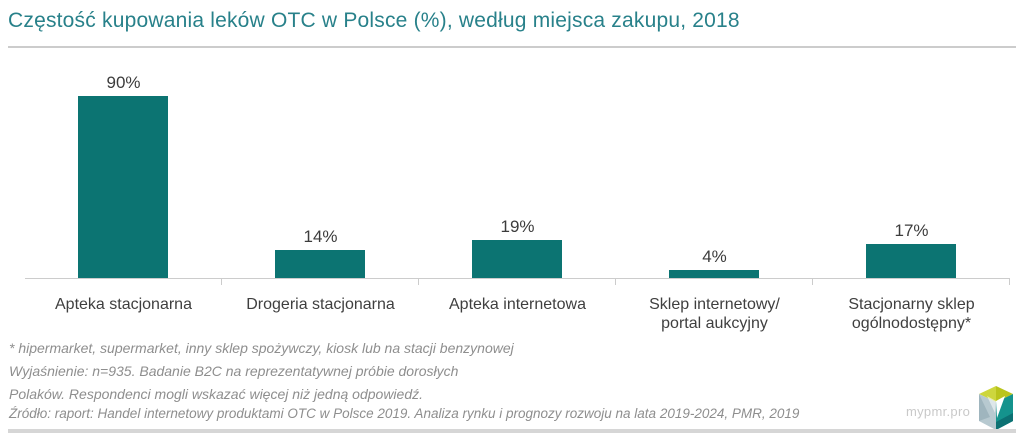  Describe the element at coordinates (911, 169) in the screenshot. I see `bar-slot: 17%` at that location.